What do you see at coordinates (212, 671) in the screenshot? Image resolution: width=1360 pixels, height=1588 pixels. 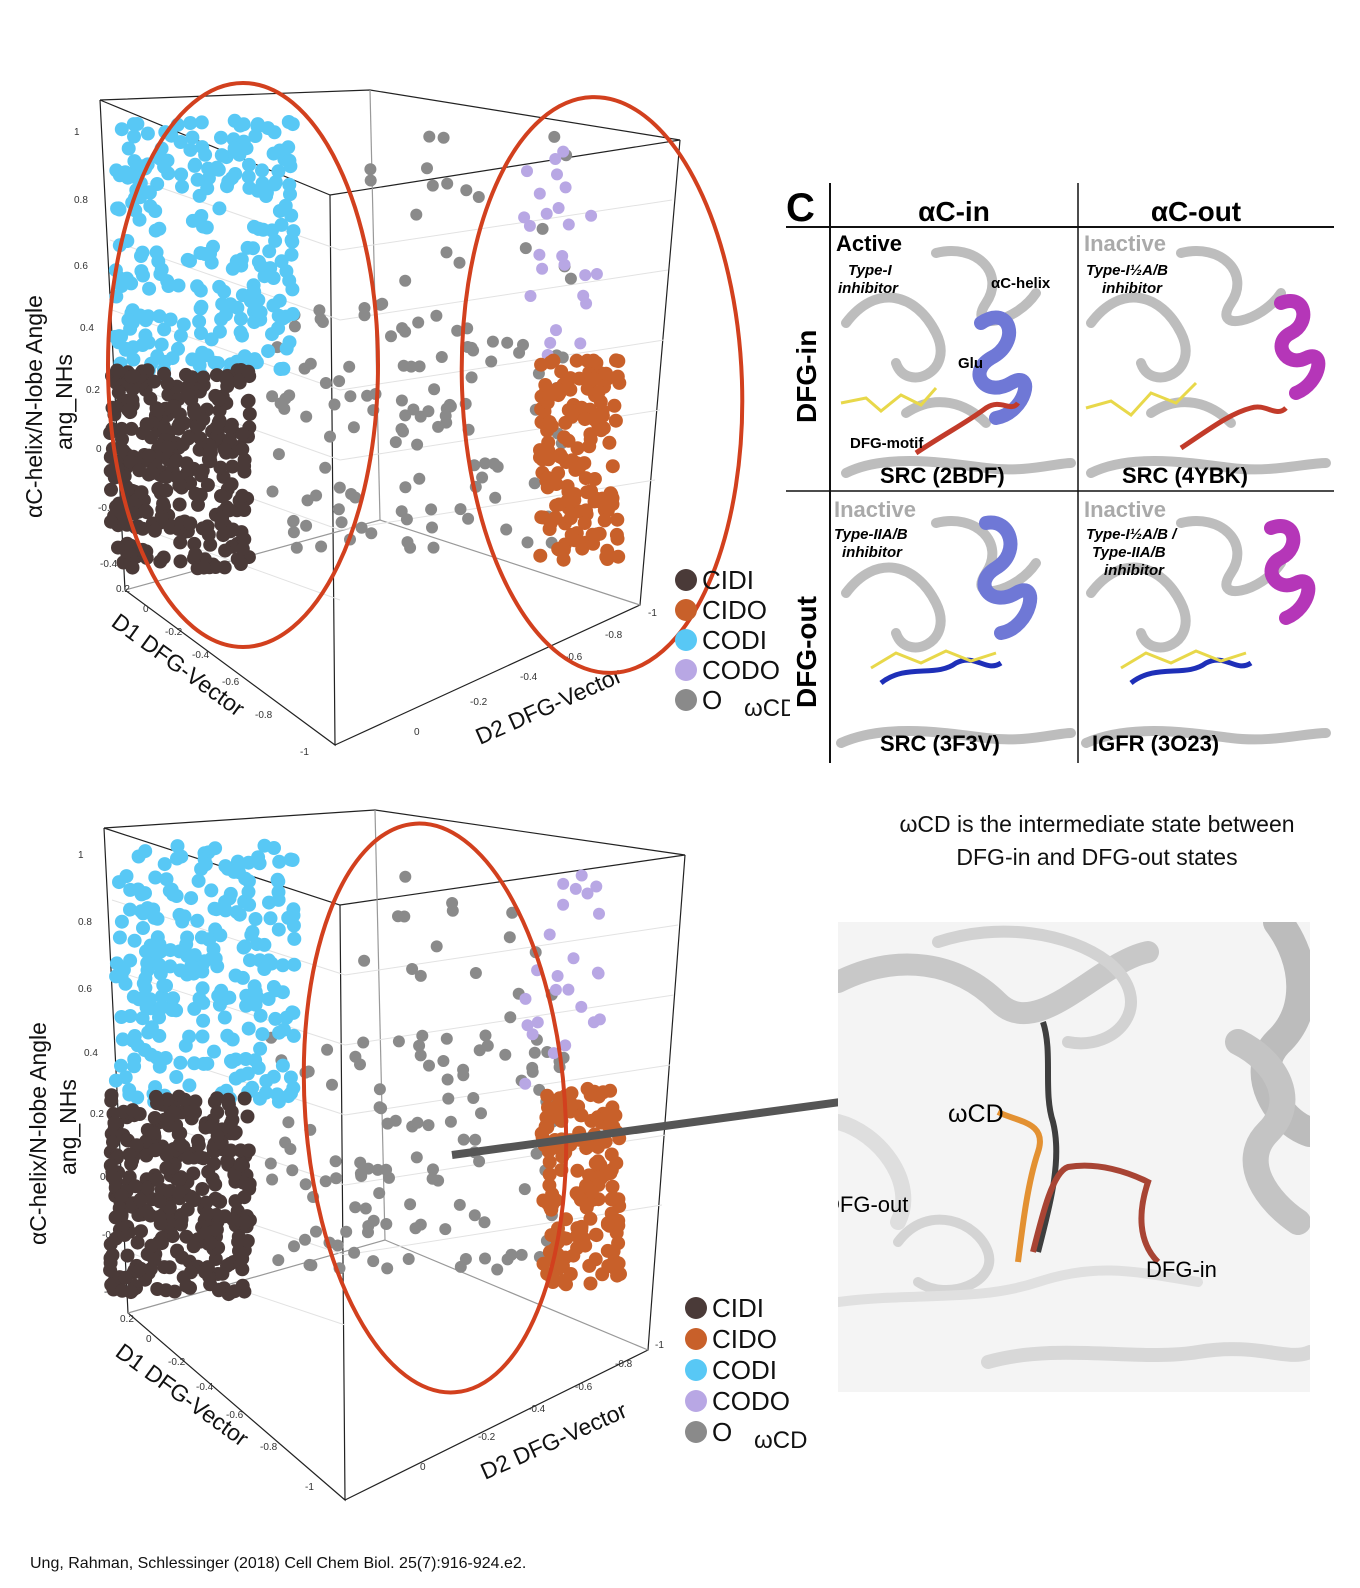 I see `x-tick-labels: 0.2 0 -0.2 -0.4 -0.6 -0.8 -1` at bounding box center [212, 671].